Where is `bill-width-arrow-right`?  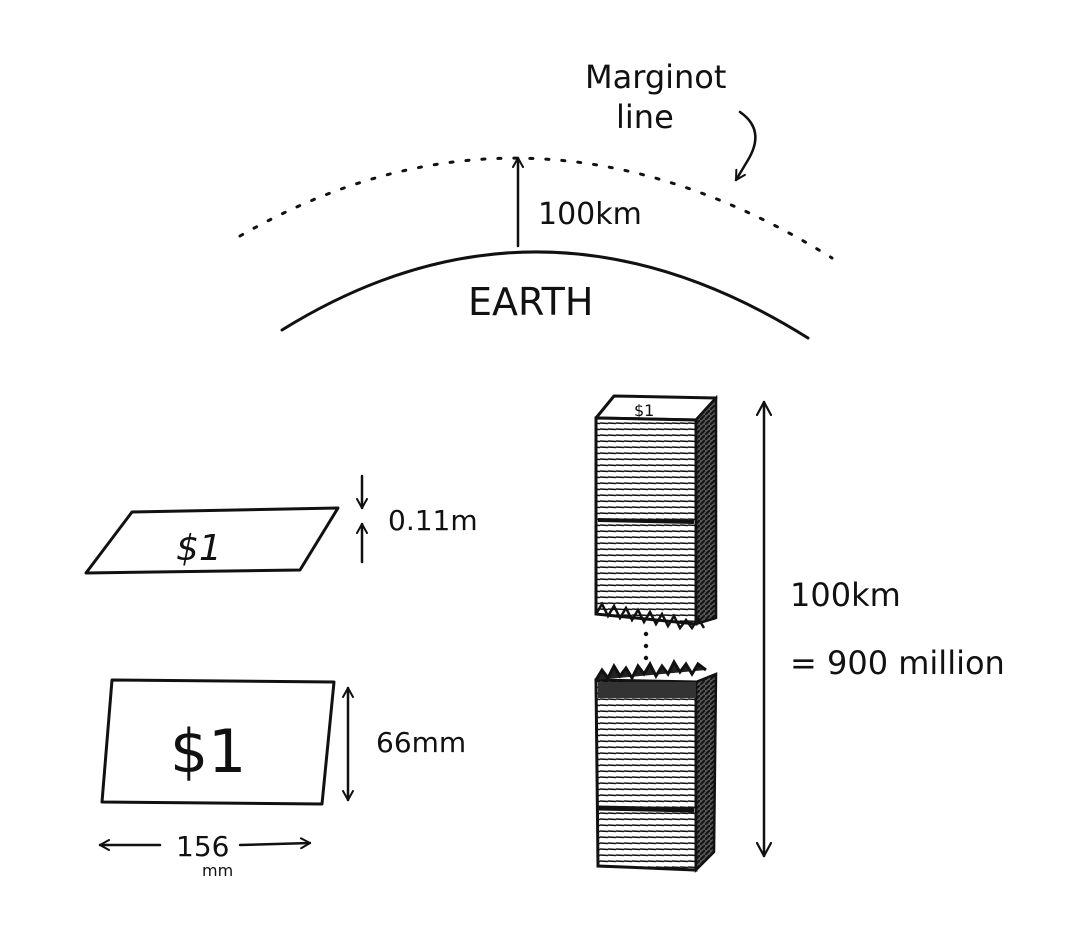
bill-width-arrow-right is located at coordinates (275, 843).